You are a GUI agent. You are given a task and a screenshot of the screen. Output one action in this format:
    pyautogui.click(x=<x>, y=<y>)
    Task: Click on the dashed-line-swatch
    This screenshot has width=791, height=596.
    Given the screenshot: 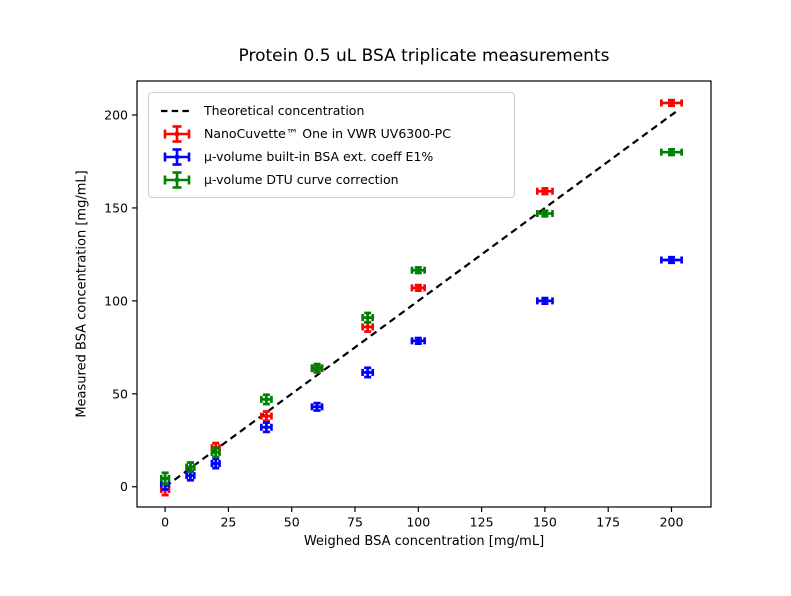 What is the action you would take?
    pyautogui.click(x=177, y=111)
    